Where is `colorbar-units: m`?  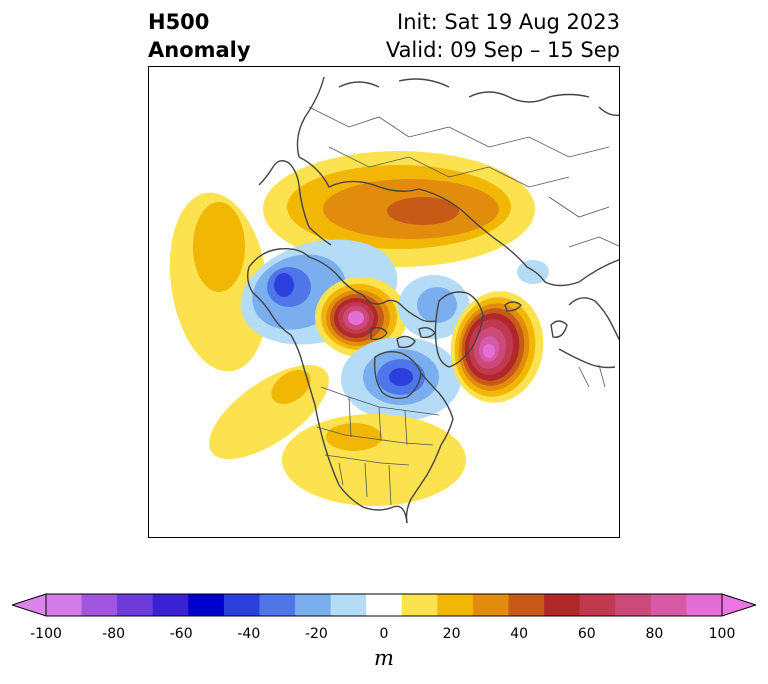 colorbar-units: m is located at coordinates (384, 658).